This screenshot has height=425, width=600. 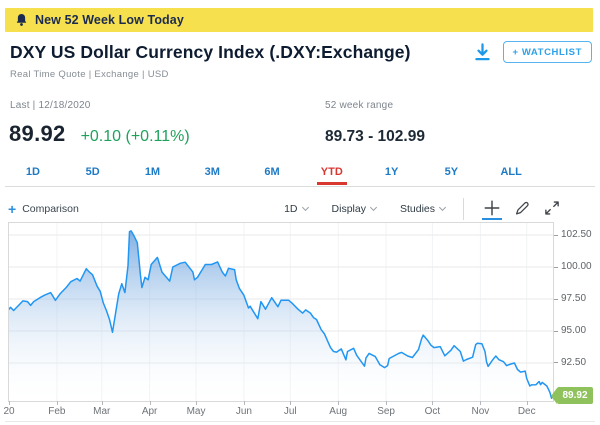 I want to click on tab-label: 1Y, so click(x=391, y=172).